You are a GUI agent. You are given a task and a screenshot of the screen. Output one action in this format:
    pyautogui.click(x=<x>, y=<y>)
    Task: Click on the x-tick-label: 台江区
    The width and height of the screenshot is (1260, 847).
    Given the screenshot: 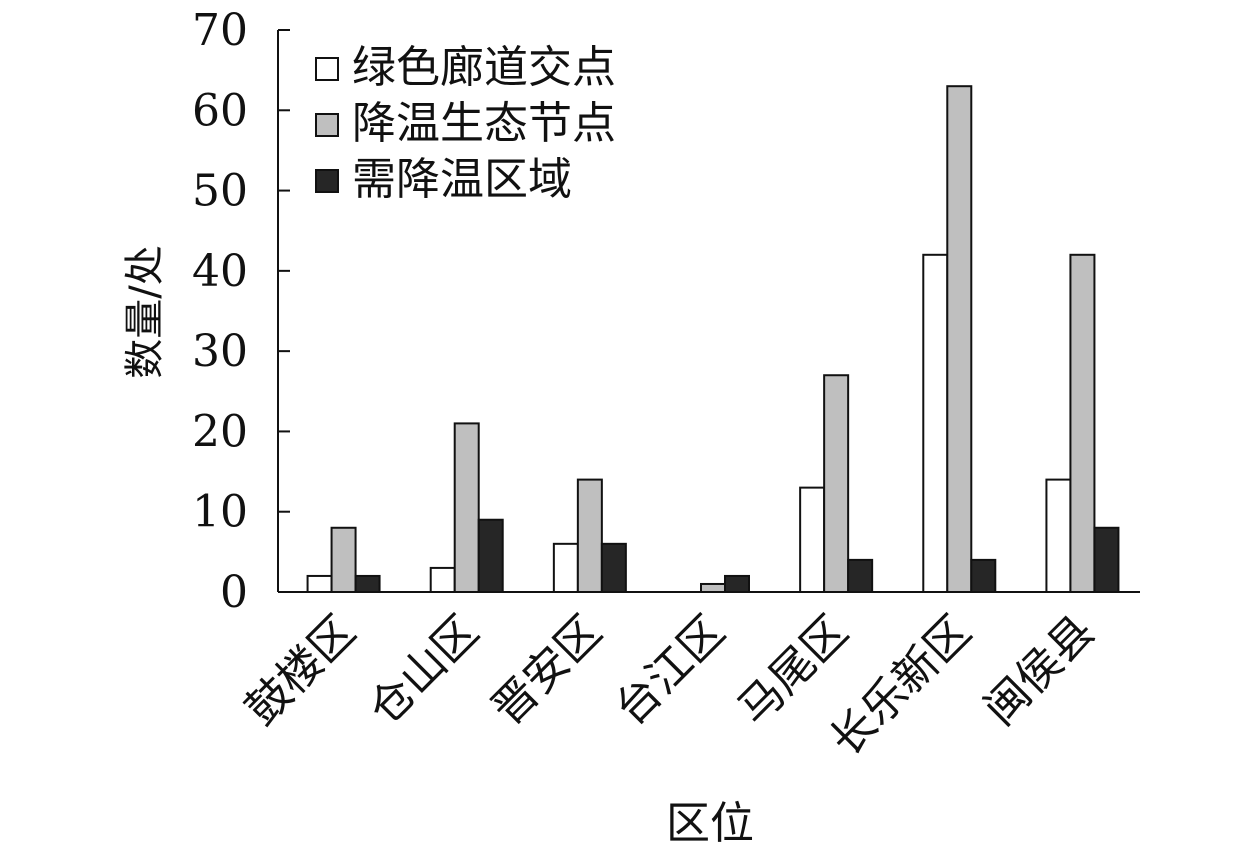 What is the action you would take?
    pyautogui.click(x=669, y=670)
    